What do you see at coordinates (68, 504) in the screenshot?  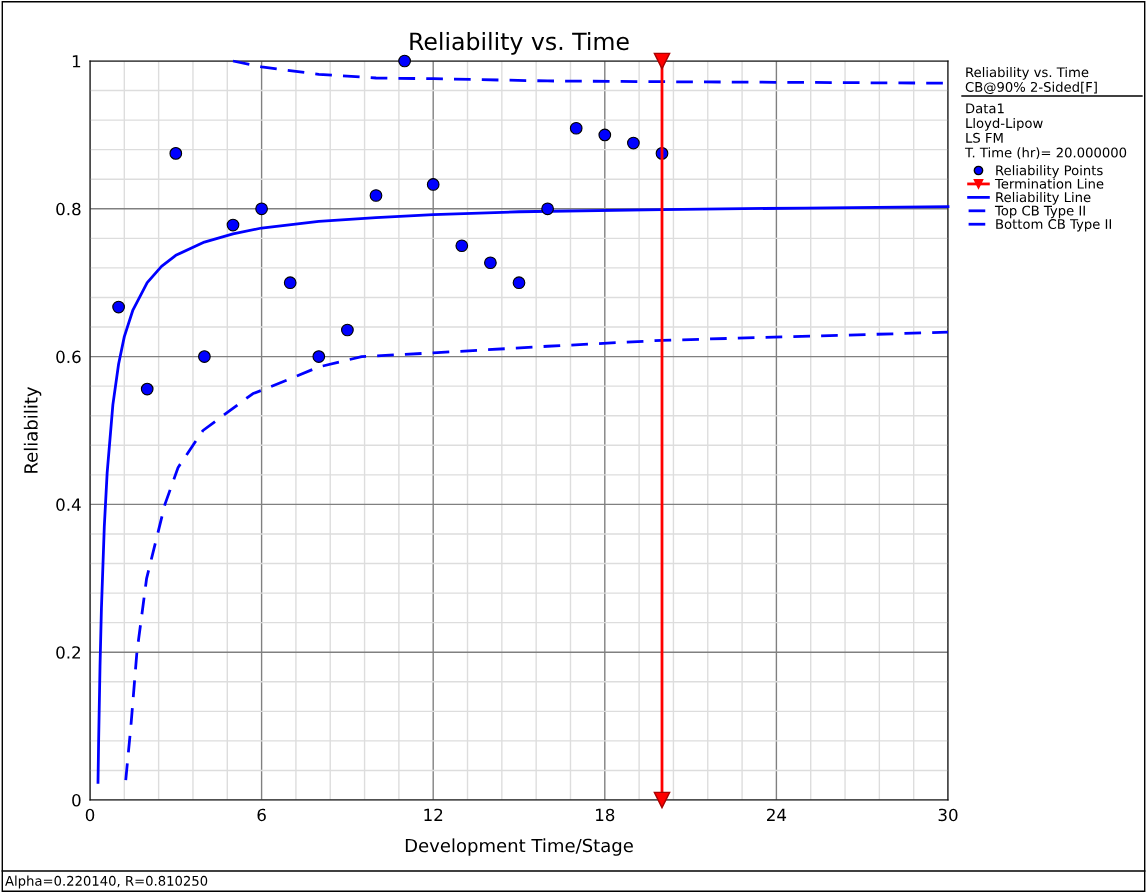 I see `y-tick-label: 0.4` at bounding box center [68, 504].